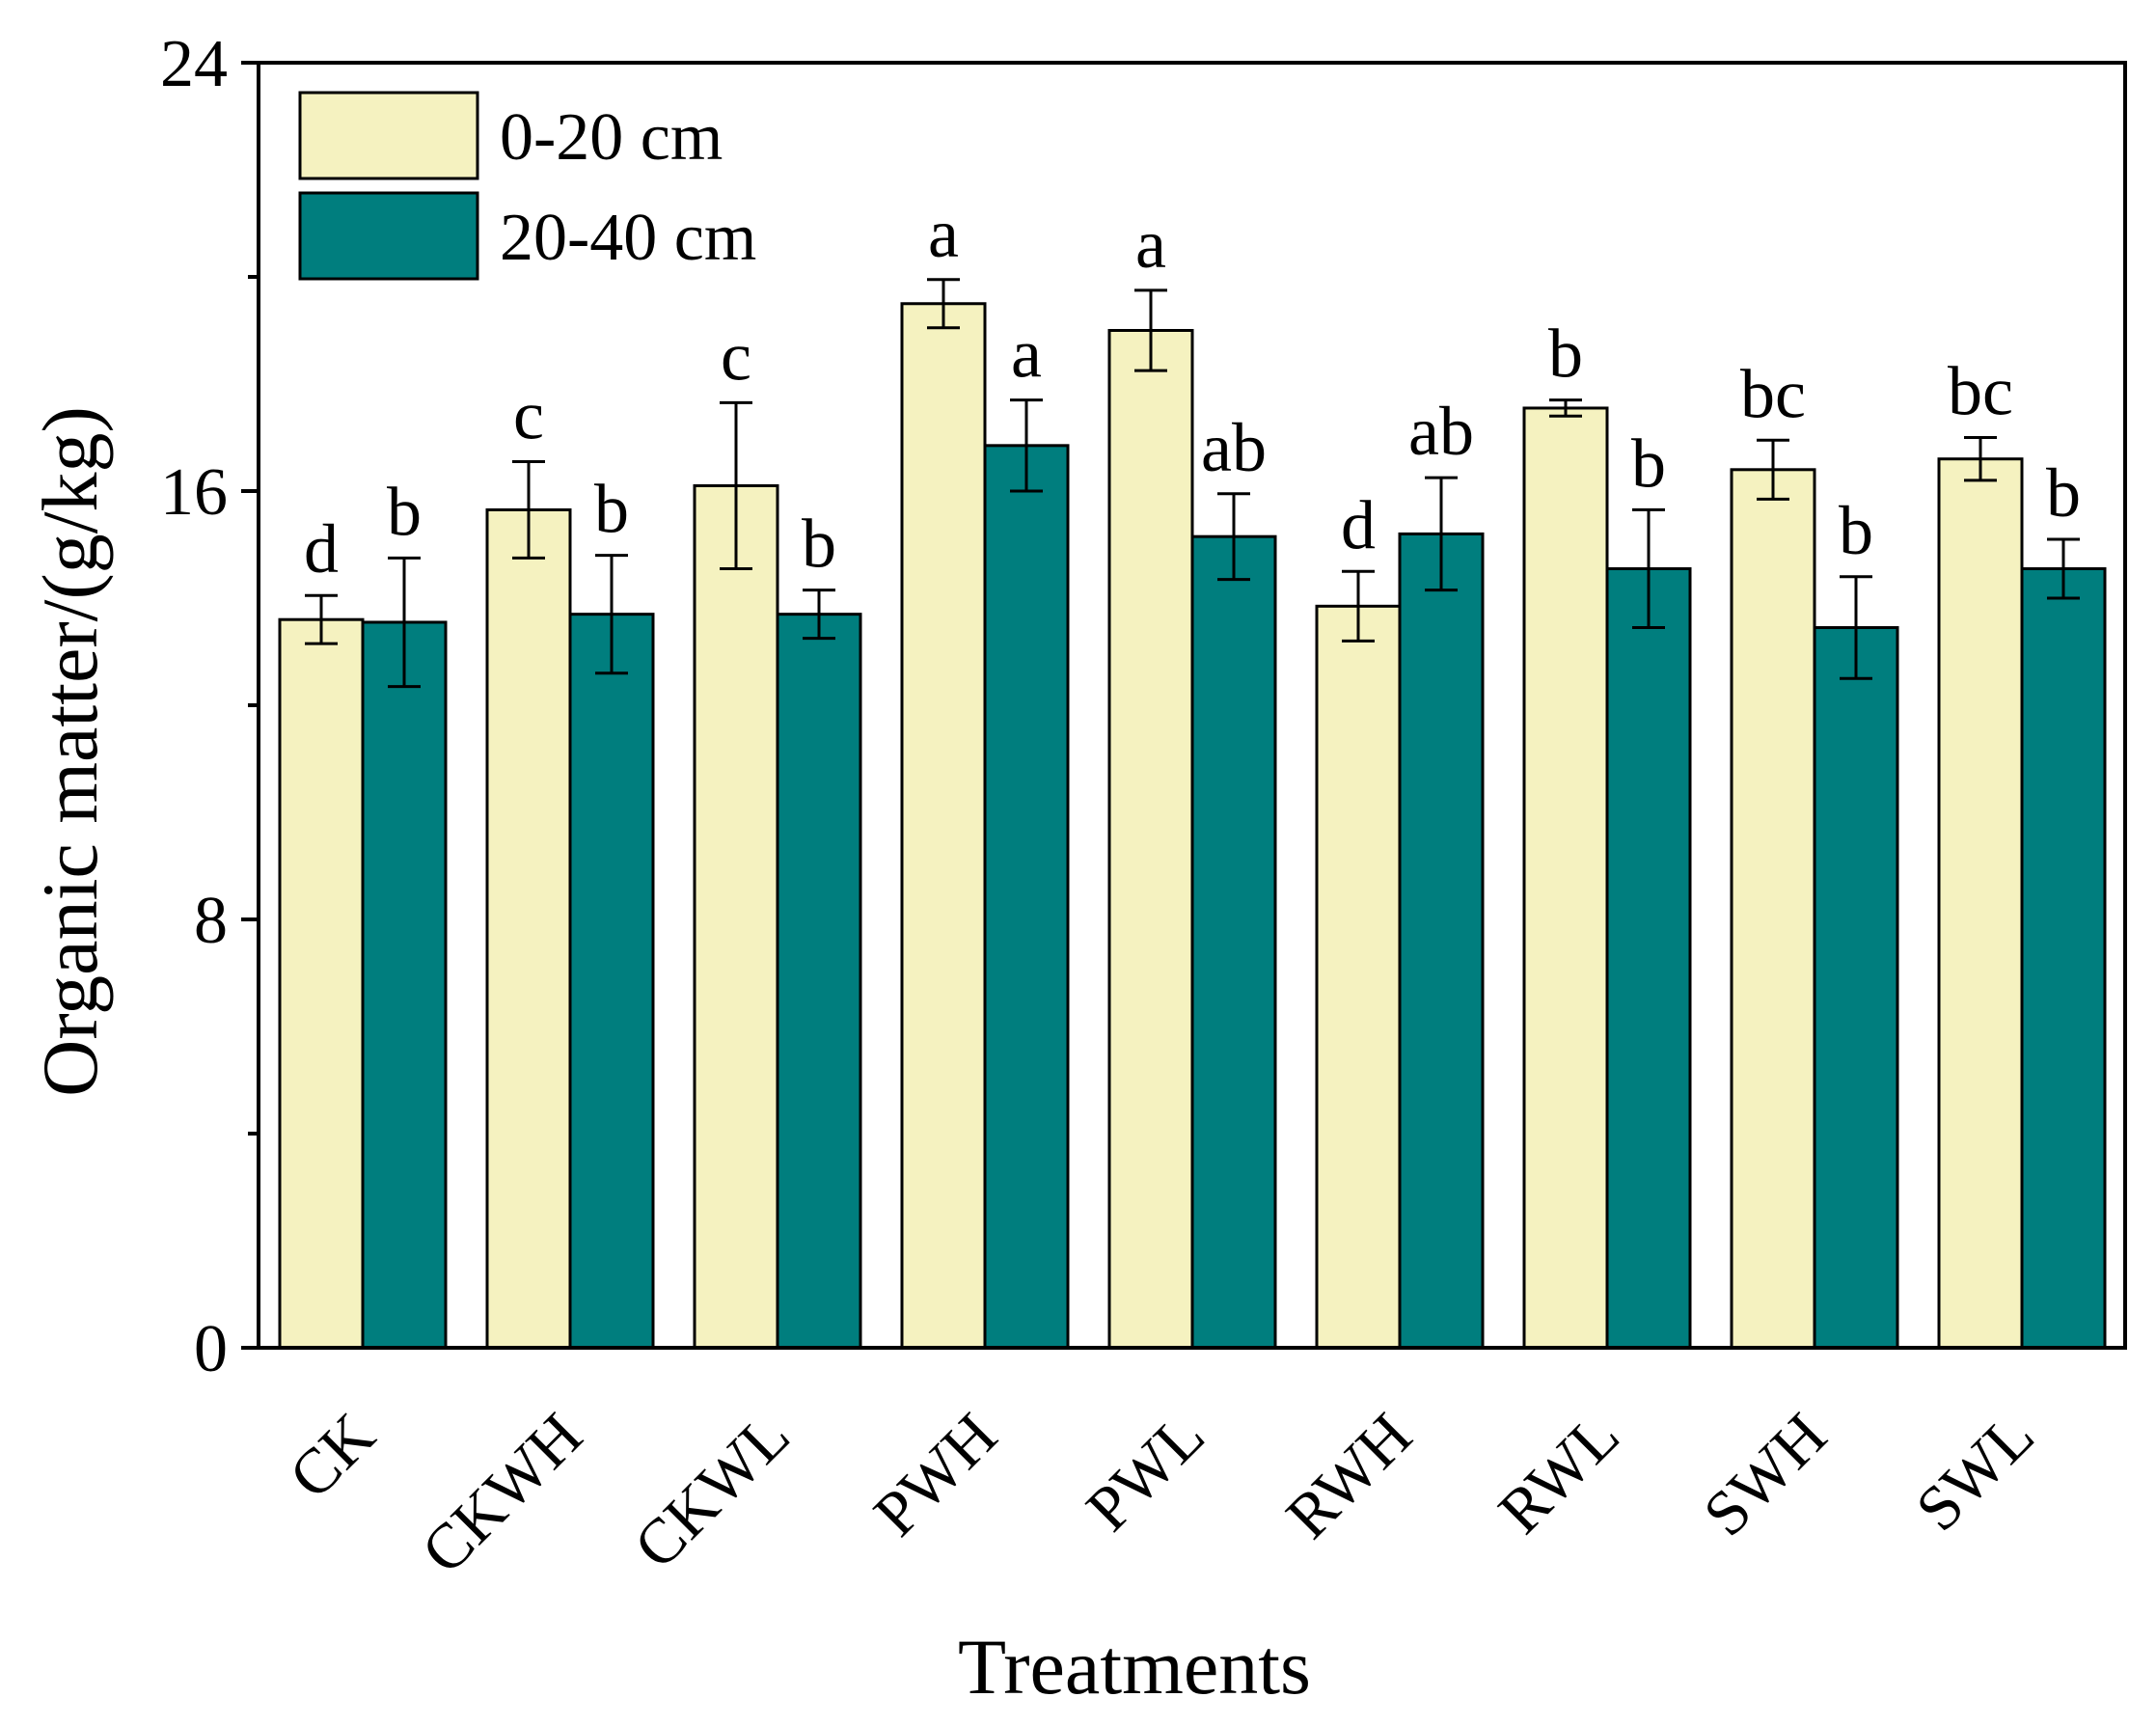 The width and height of the screenshot is (2156, 1725). What do you see at coordinates (1765, 1475) in the screenshot?
I see `x-tick-label-SWH: SWH` at bounding box center [1765, 1475].